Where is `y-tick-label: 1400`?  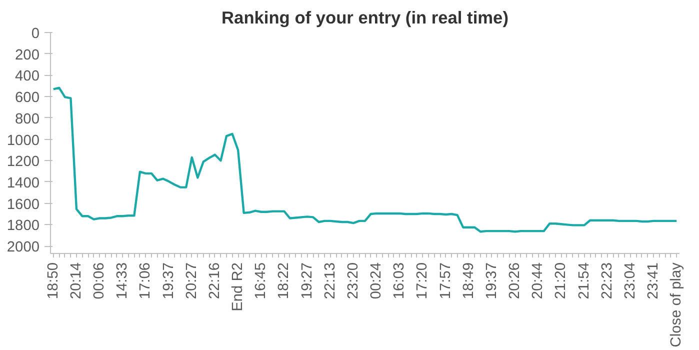
y-tick-label: 1400 is located at coordinates (23, 183).